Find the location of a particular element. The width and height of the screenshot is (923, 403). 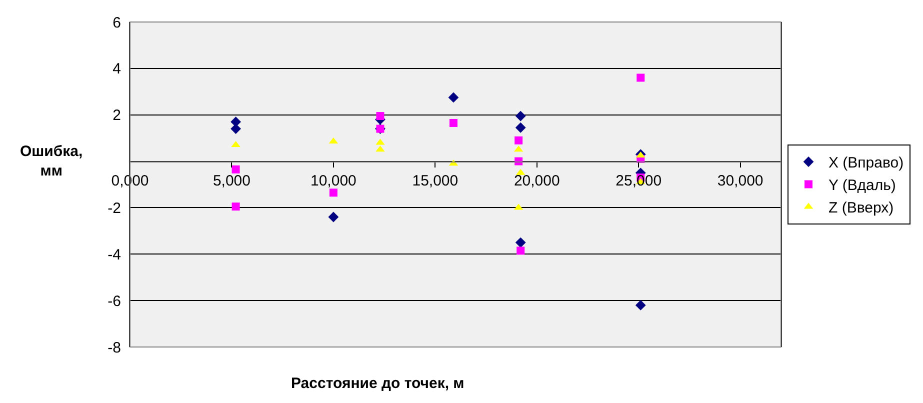

y-tick-label: 6 is located at coordinates (116, 23).